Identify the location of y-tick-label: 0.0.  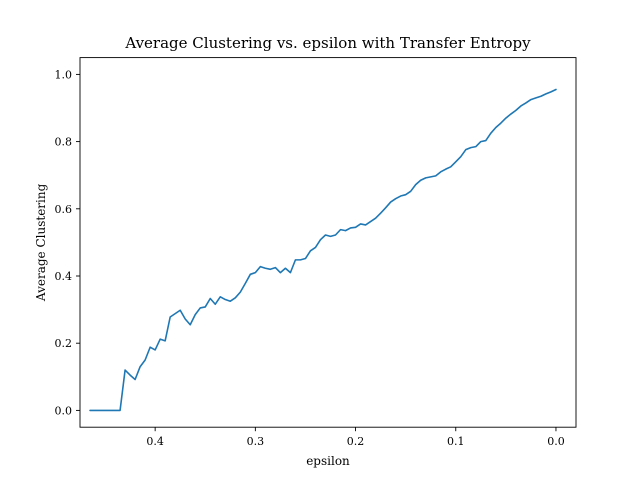
(64, 410).